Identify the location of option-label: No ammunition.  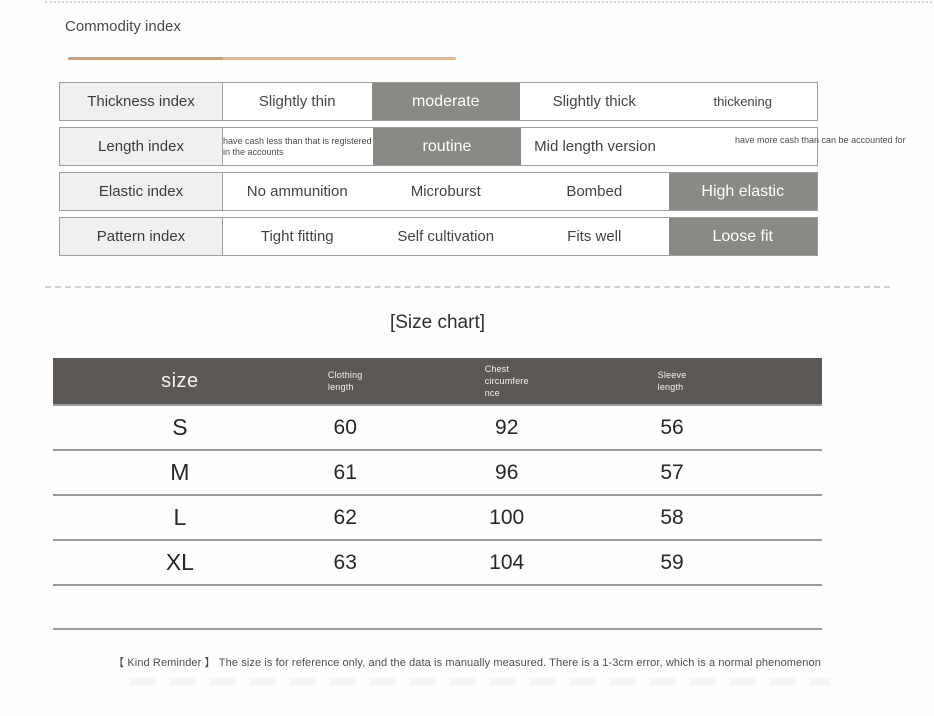
(297, 191).